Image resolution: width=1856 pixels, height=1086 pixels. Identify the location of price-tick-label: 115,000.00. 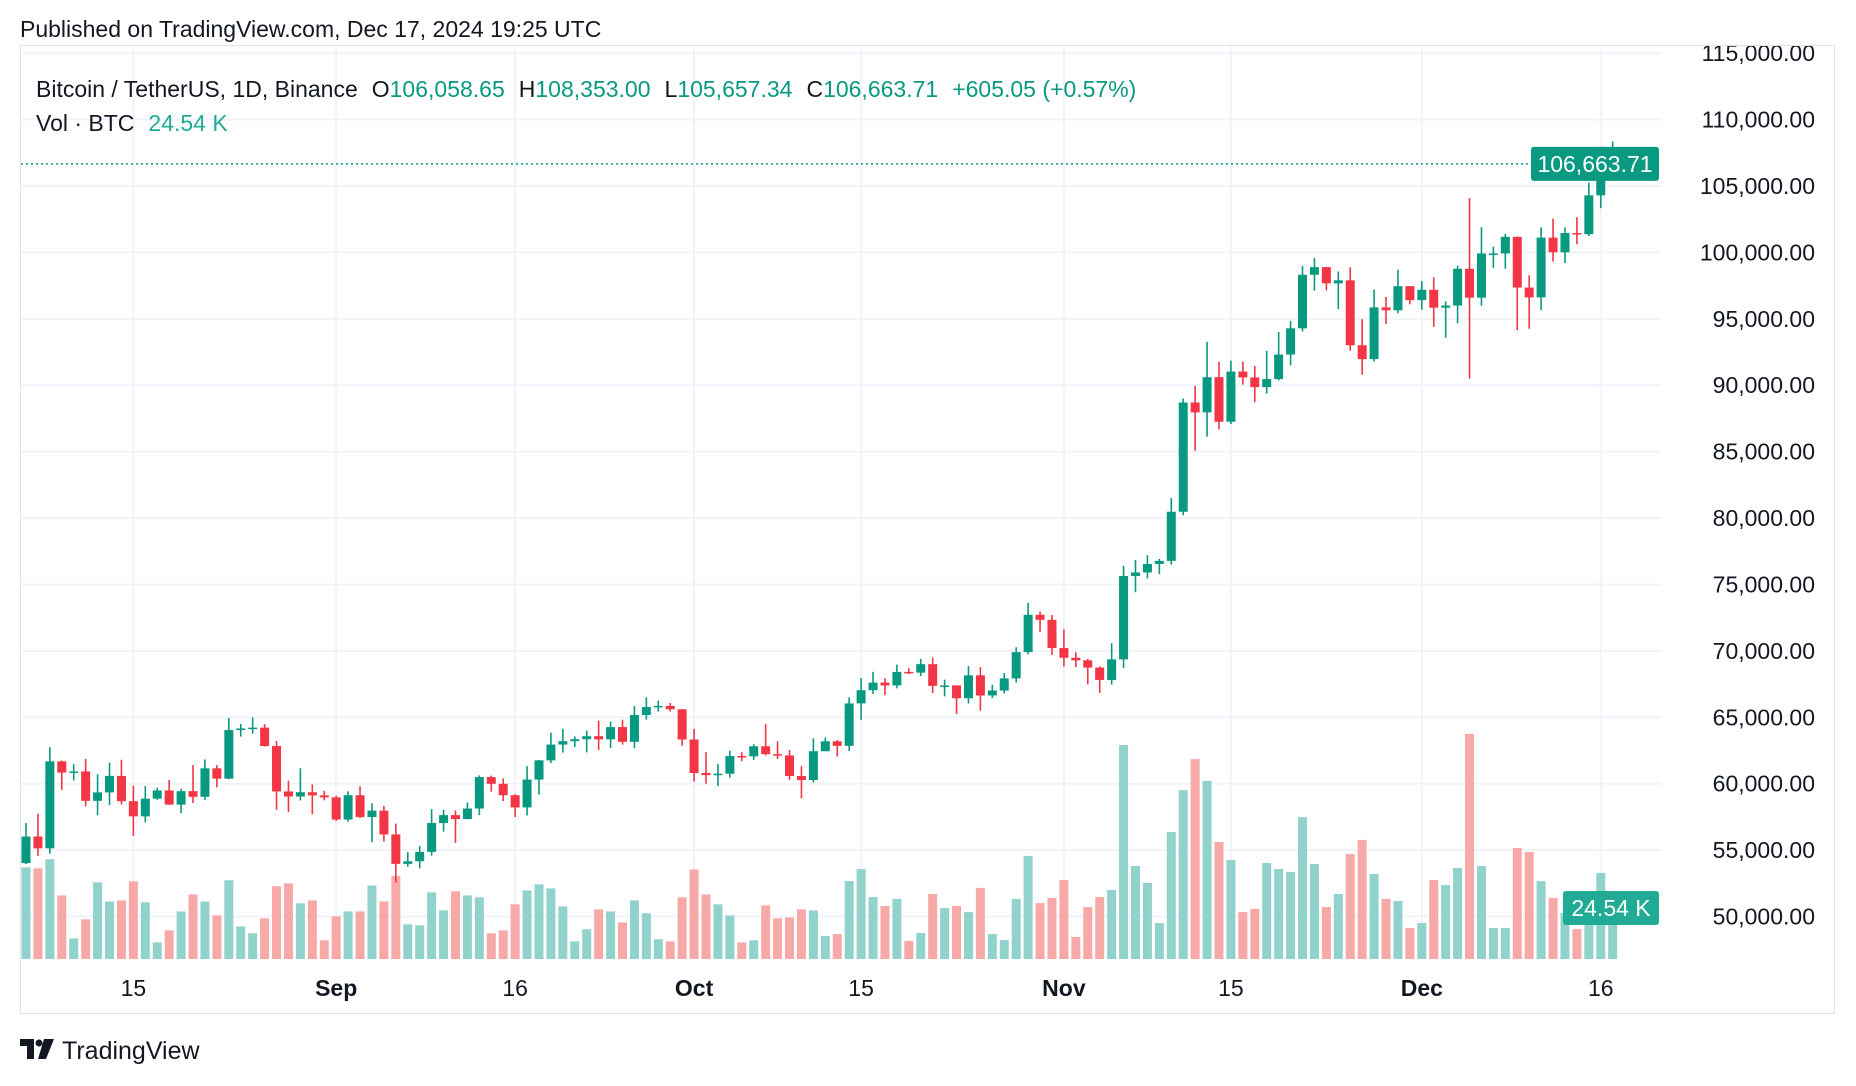
(1758, 53).